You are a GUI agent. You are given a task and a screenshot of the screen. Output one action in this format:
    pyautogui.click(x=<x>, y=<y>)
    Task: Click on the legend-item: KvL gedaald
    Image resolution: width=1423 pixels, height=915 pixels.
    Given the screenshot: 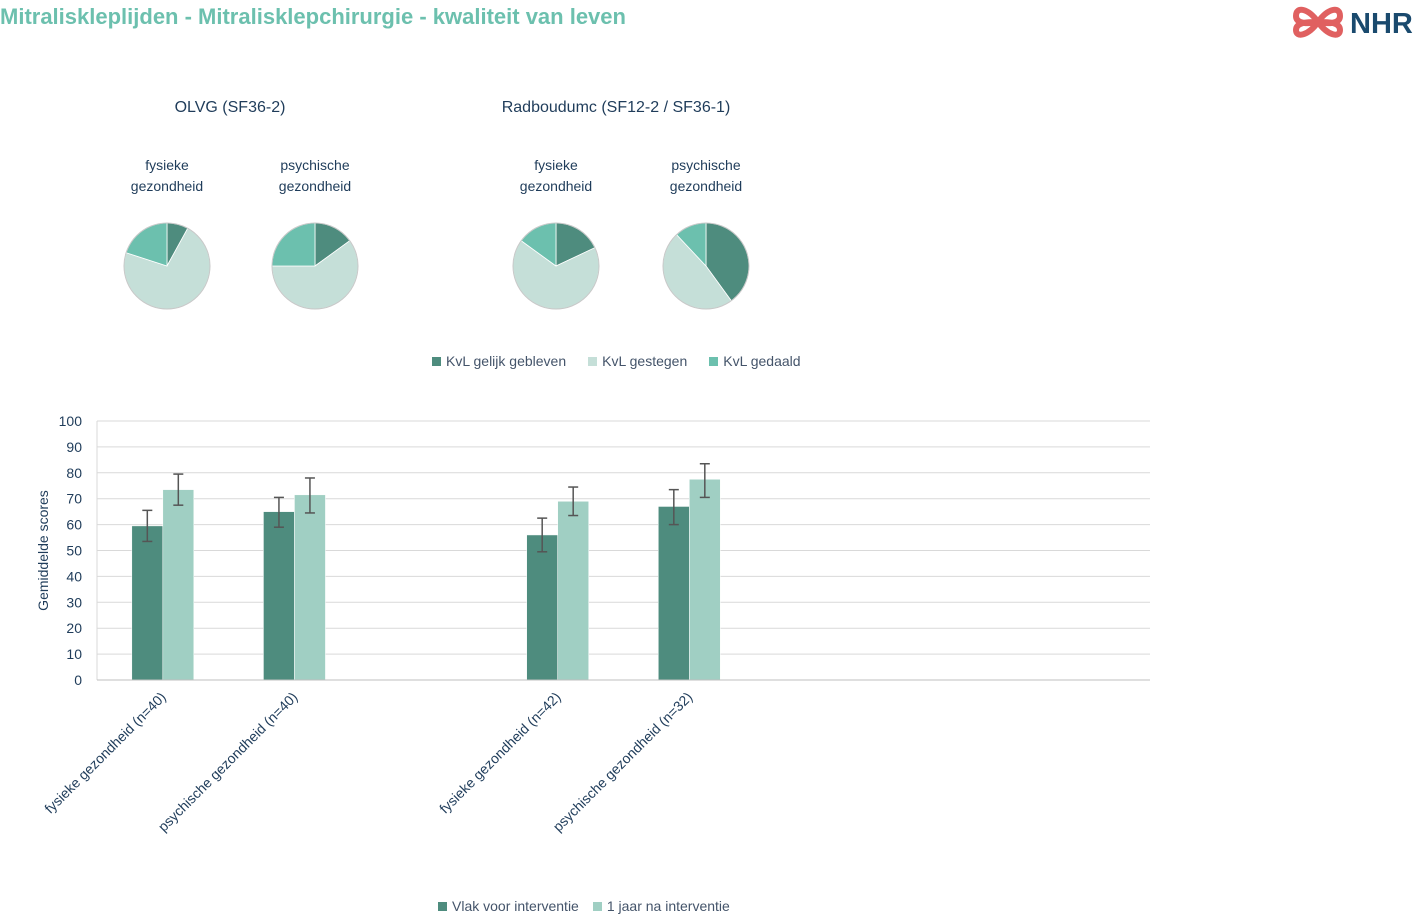 What is the action you would take?
    pyautogui.click(x=755, y=361)
    